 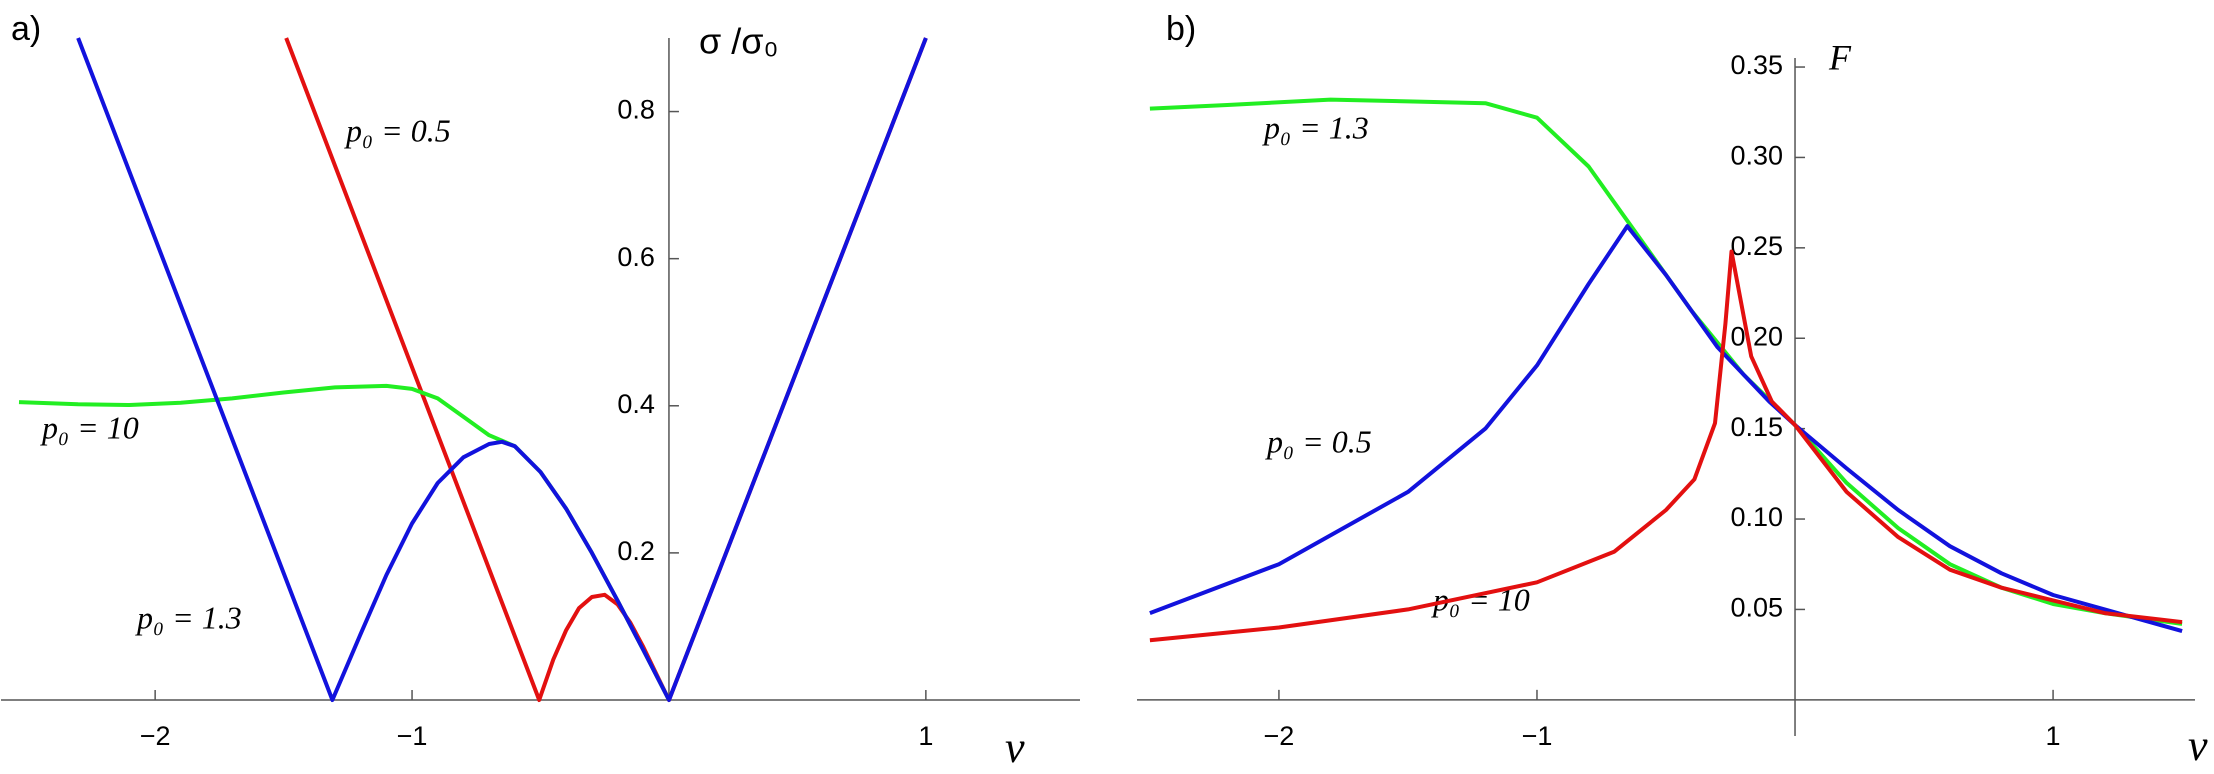 I want to click on y-tick-label: 0.15, so click(x=1756, y=427).